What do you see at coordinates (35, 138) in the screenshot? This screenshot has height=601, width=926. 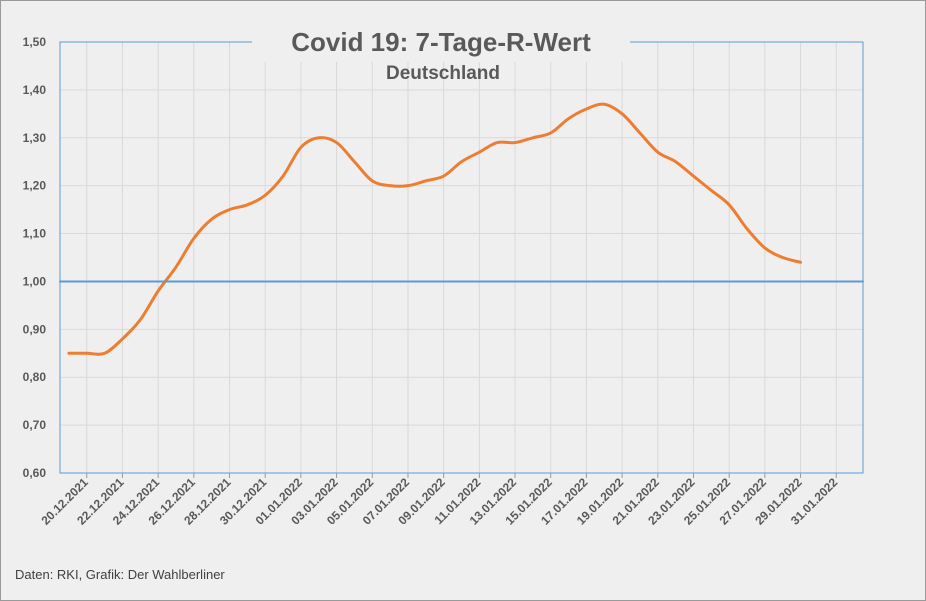 I see `y-tick-label: 1,30` at bounding box center [35, 138].